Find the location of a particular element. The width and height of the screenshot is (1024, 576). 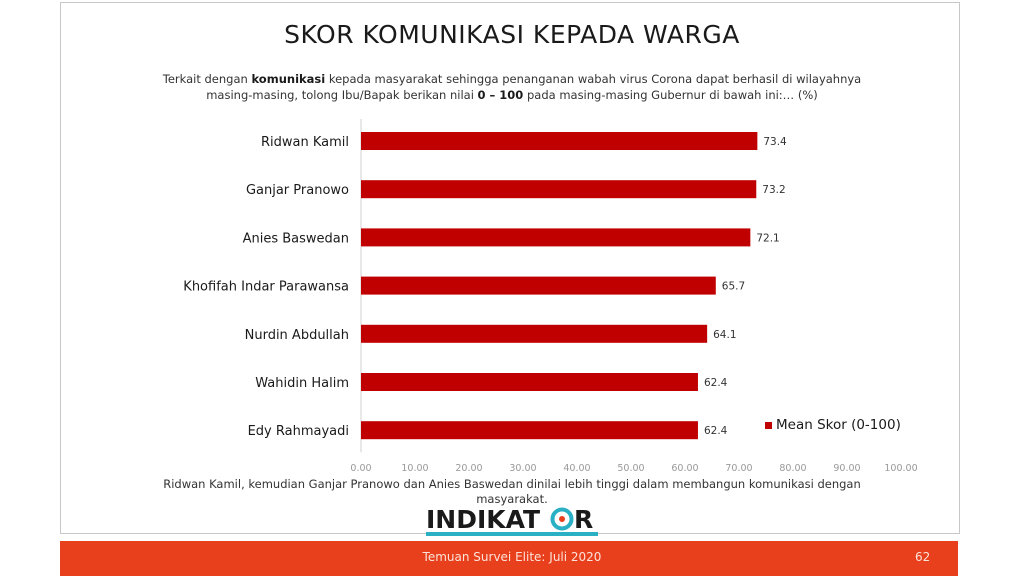

value-label: 64.1 is located at coordinates (724, 335).